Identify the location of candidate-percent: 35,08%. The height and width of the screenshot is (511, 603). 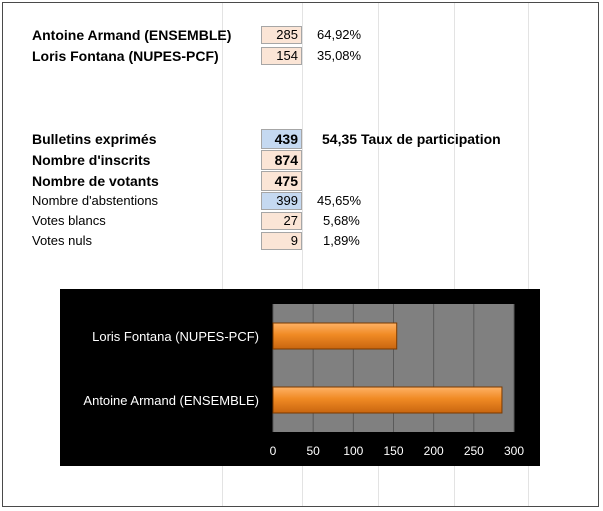
(339, 55).